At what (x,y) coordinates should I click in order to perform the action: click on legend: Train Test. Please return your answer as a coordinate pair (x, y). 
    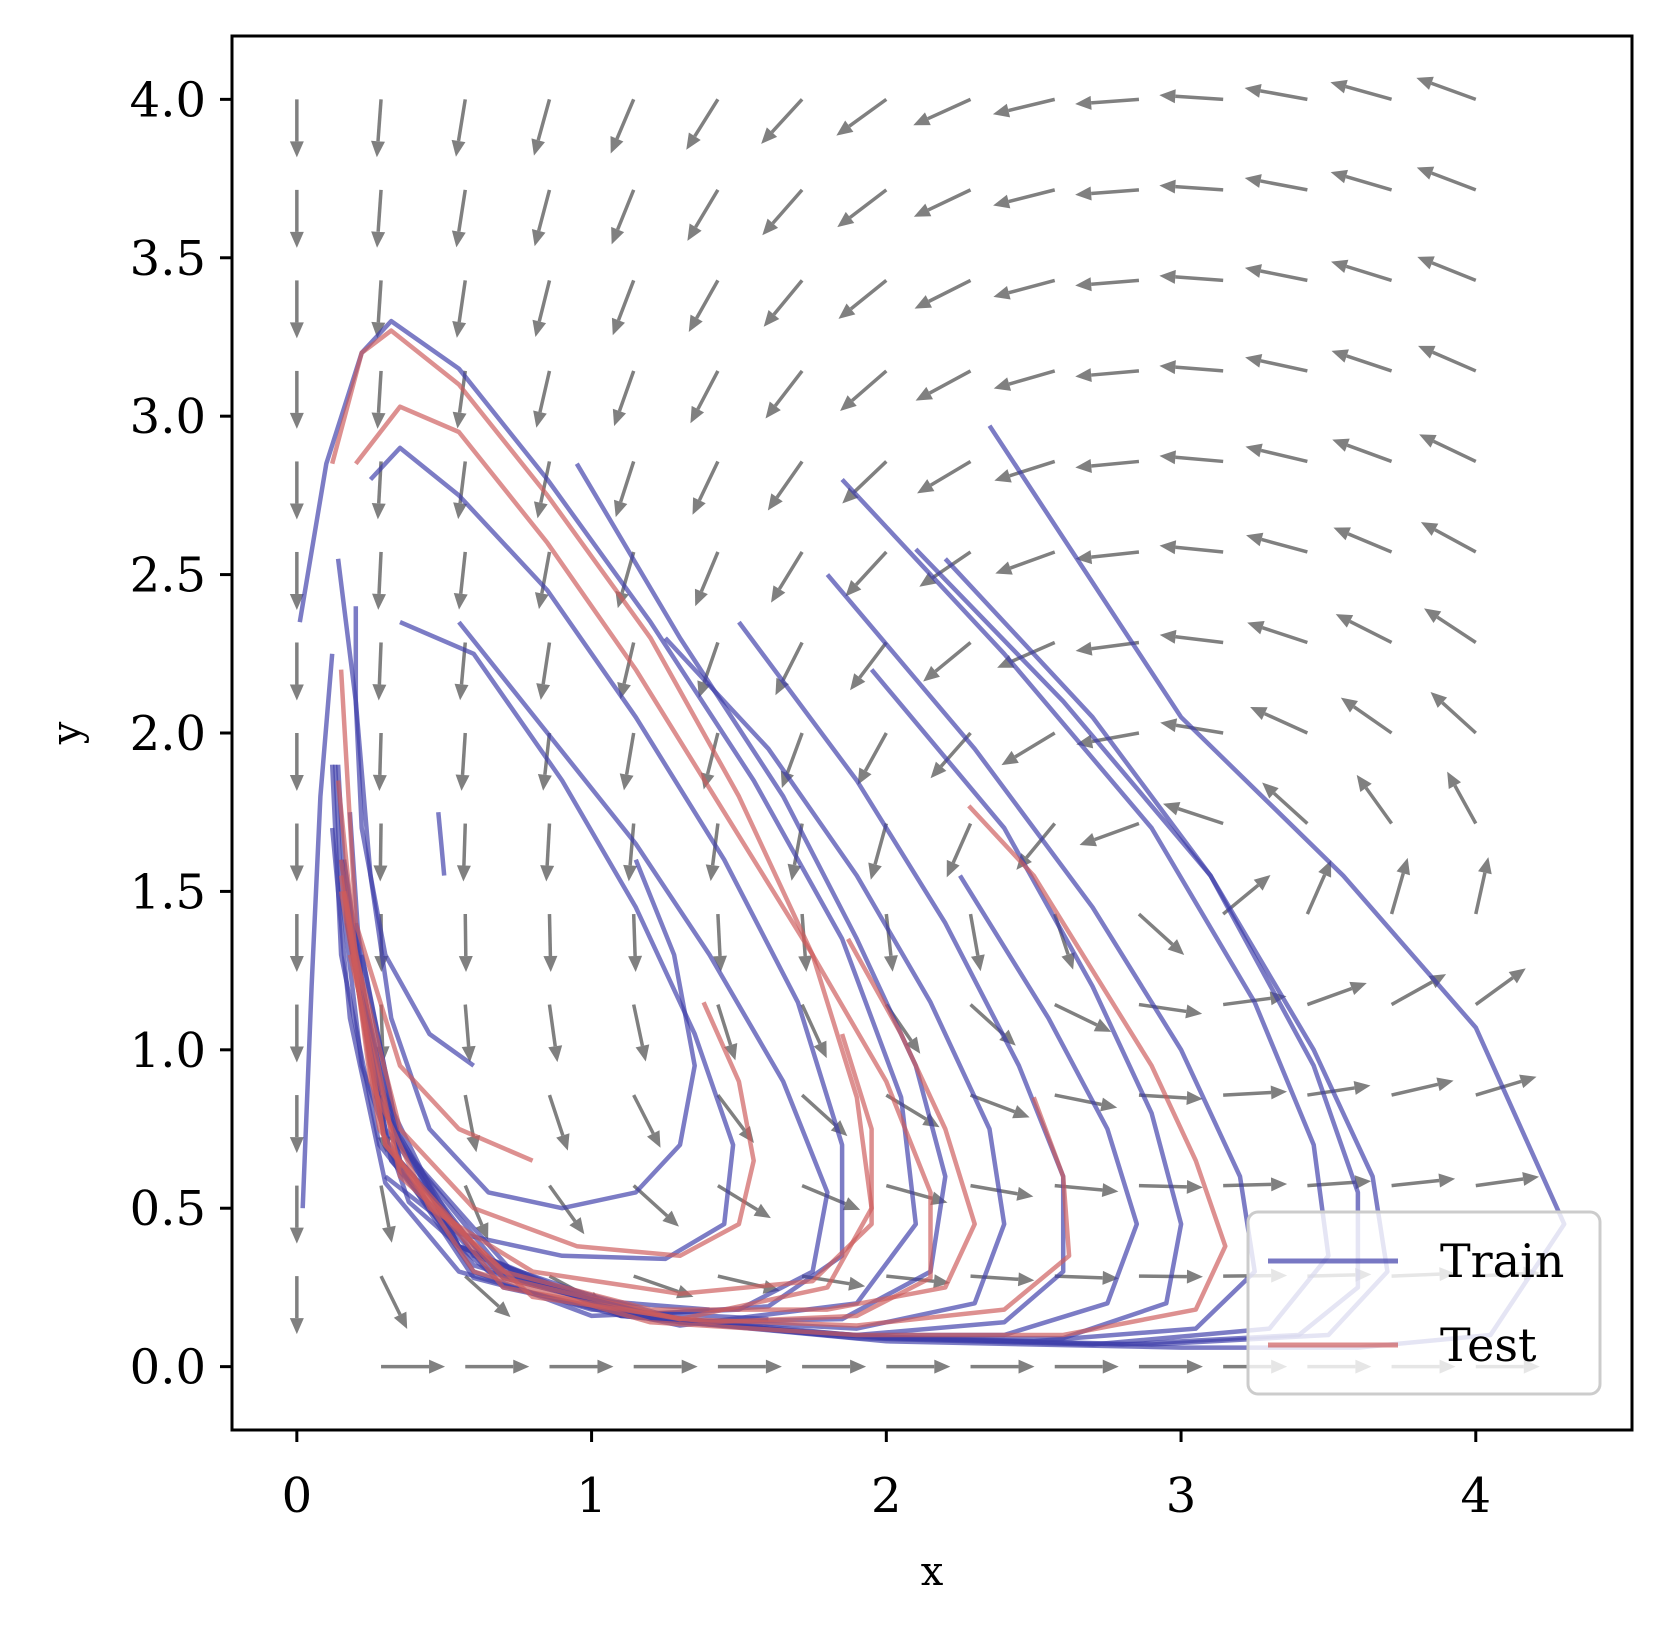
    Looking at the image, I should click on (1424, 1303).